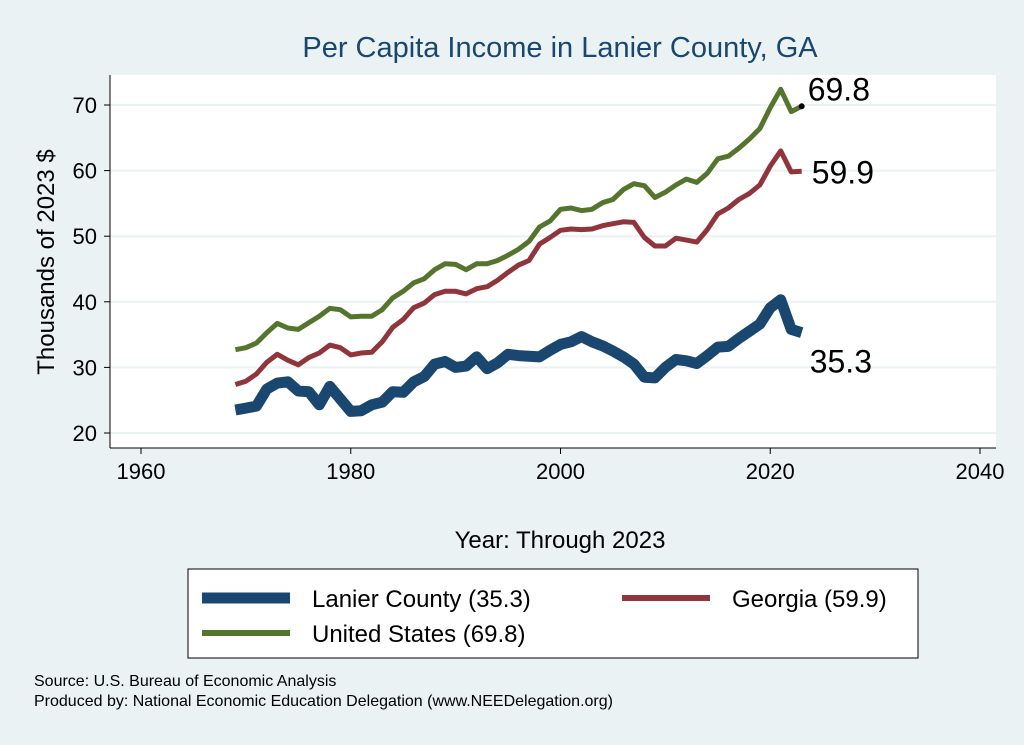 This screenshot has height=745, width=1024. I want to click on end-point-marker, so click(801, 106).